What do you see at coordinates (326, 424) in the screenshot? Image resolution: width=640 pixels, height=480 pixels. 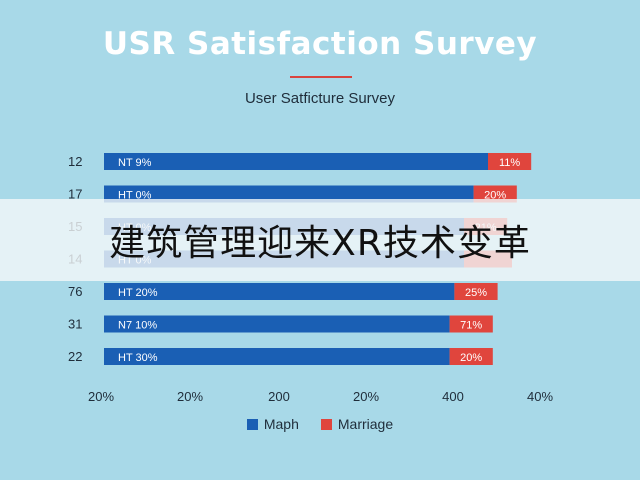 I see `legend-swatch-series2` at bounding box center [326, 424].